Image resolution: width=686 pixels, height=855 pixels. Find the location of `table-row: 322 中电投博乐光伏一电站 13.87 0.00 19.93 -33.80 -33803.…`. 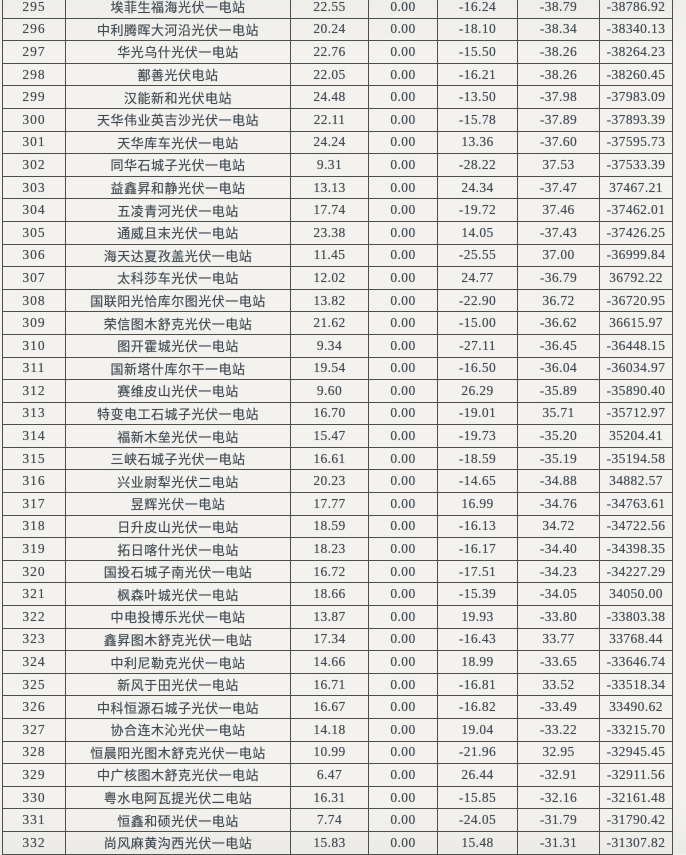

table-row: 322 中电投博乐光伏一电站 13.87 0.00 19.93 -33.80 -33803.… is located at coordinates (337, 617).